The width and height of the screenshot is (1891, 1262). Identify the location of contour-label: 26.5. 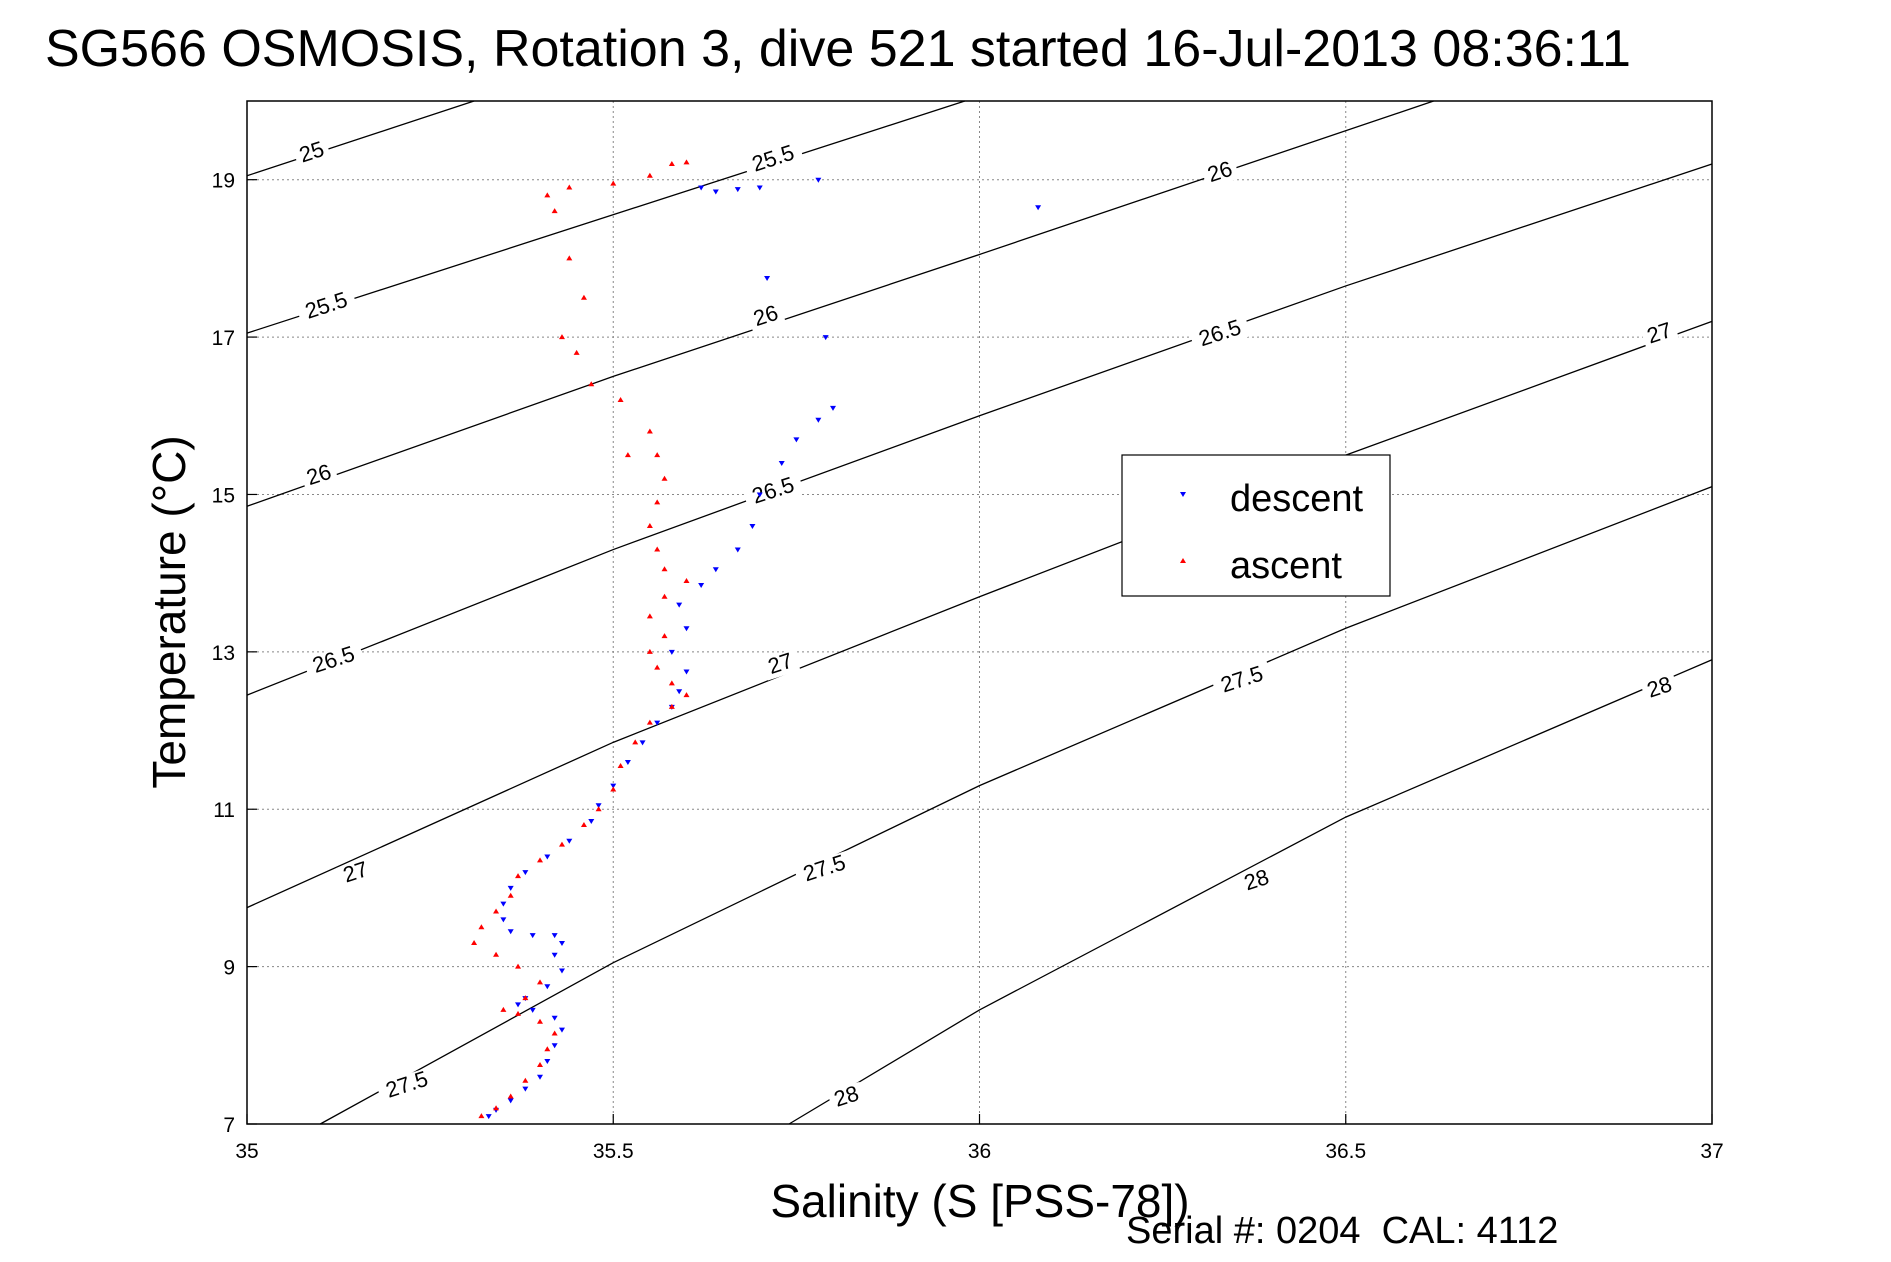
(773, 492).